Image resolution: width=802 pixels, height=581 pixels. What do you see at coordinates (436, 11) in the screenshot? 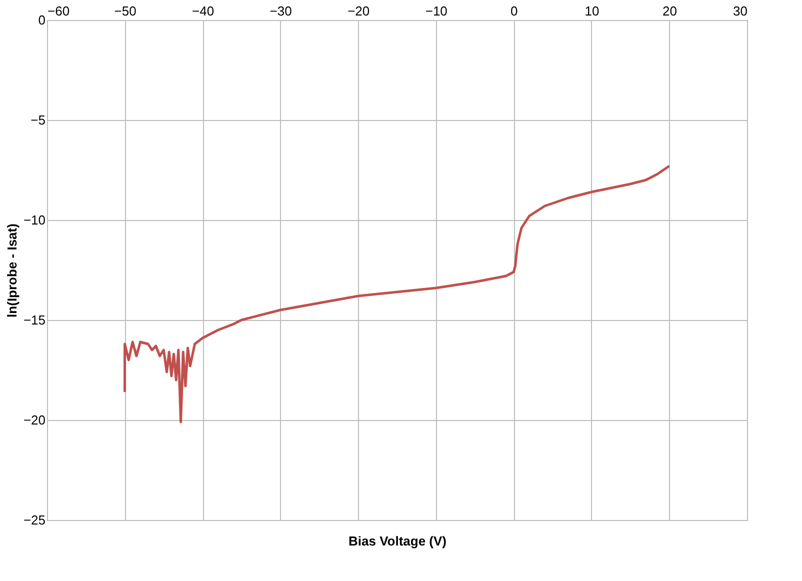
I see `x-tick-label: −10` at bounding box center [436, 11].